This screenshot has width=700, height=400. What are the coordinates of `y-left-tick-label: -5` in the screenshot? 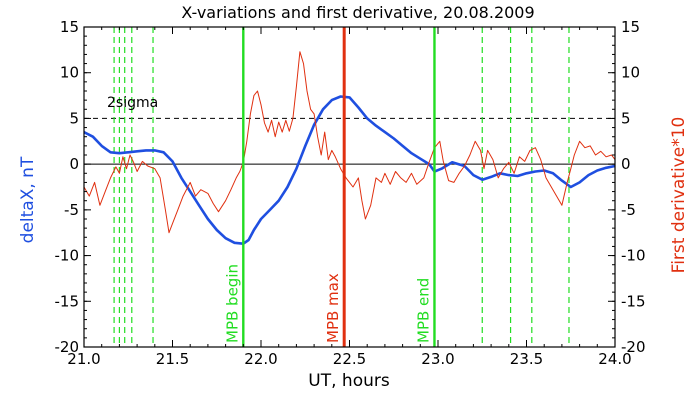 It's located at (71, 210).